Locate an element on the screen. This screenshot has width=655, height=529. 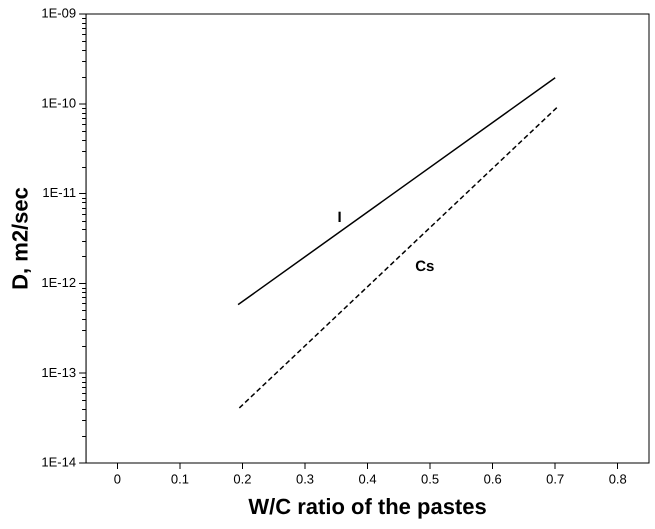
y-tick-label: 1E-12 is located at coordinates (58, 282).